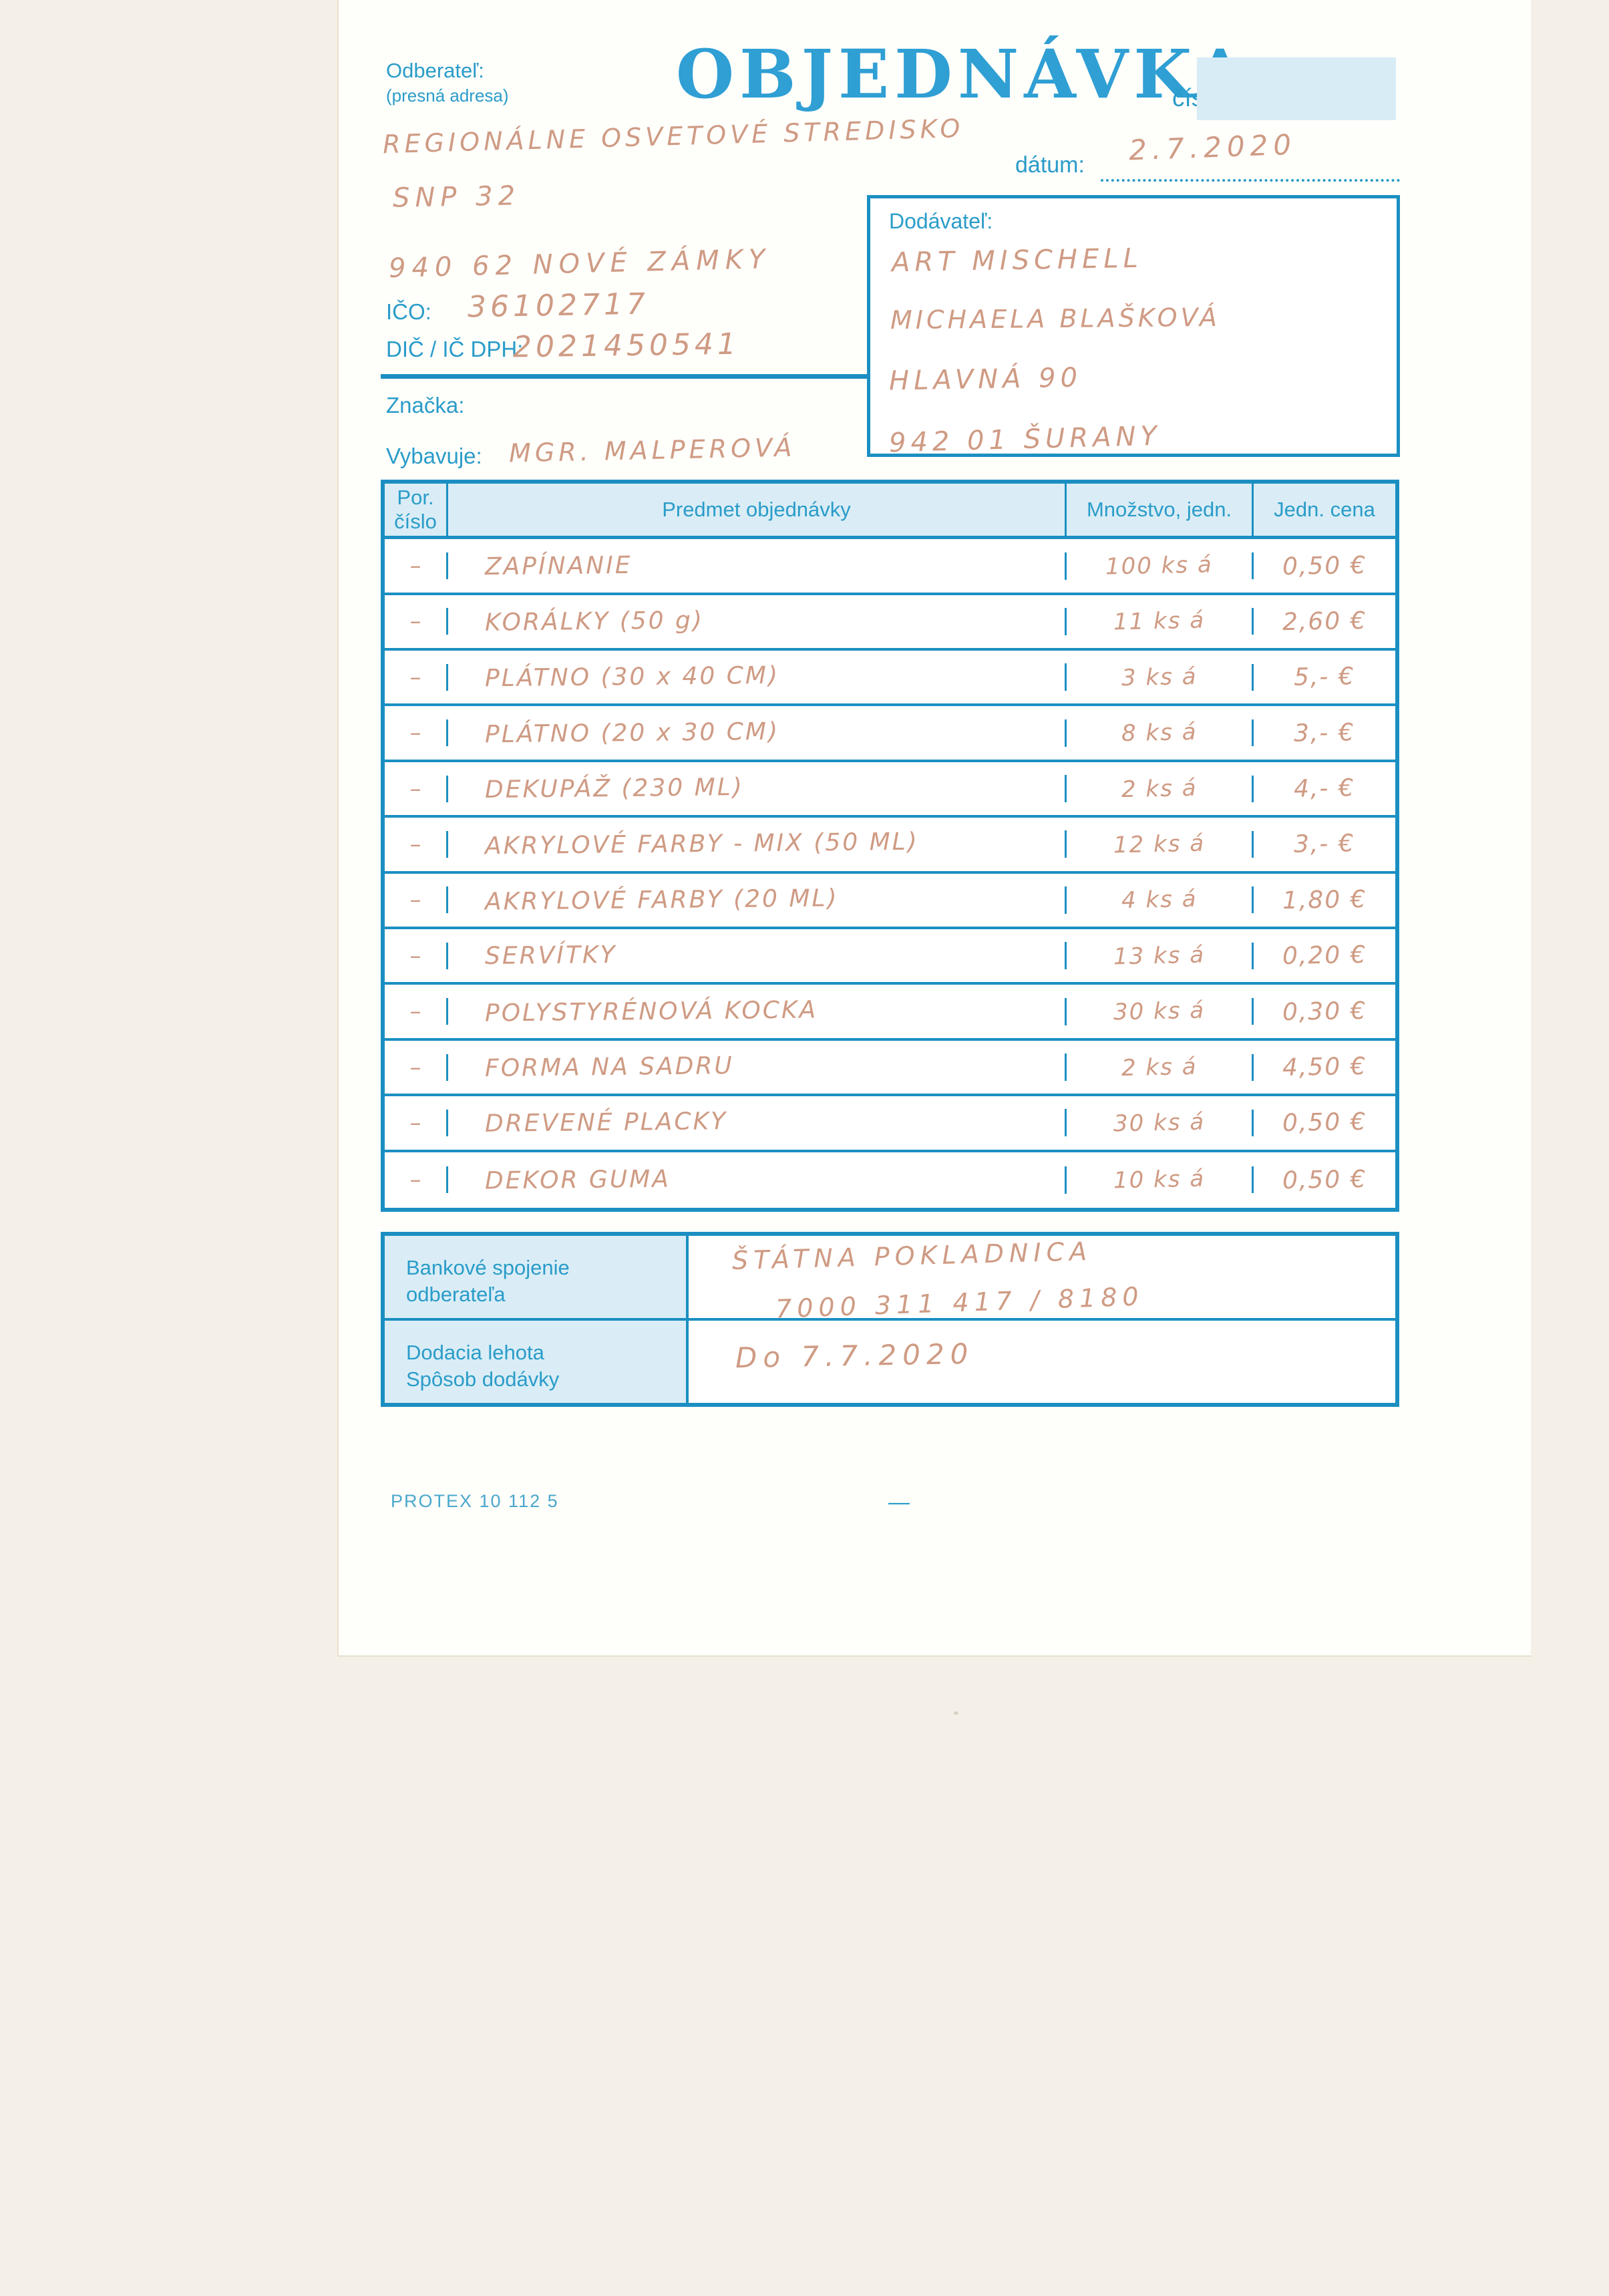 This screenshot has width=1609, height=2296. I want to click on row-qty-cell: 11 ks á, so click(1160, 621).